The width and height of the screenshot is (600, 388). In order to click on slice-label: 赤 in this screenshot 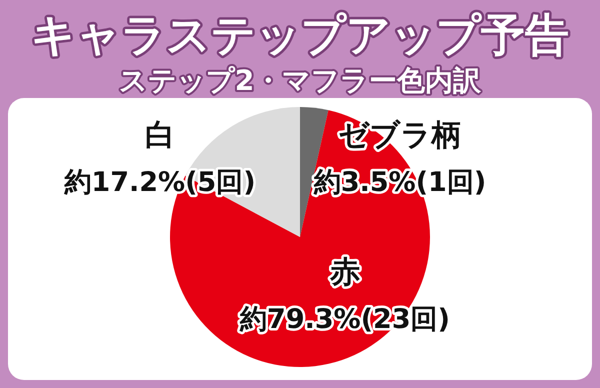, I will do `click(344, 272)`.